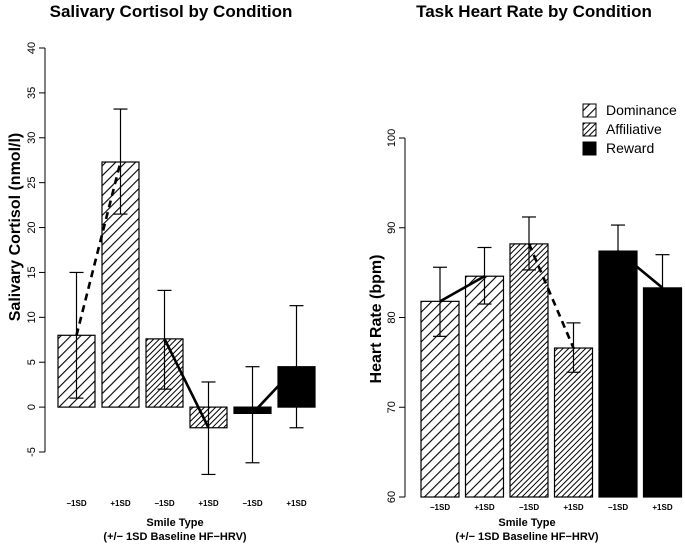 Image resolution: width=685 pixels, height=547 pixels. Describe the element at coordinates (392, 497) in the screenshot. I see `chart2-y-tick-label: 60` at that location.